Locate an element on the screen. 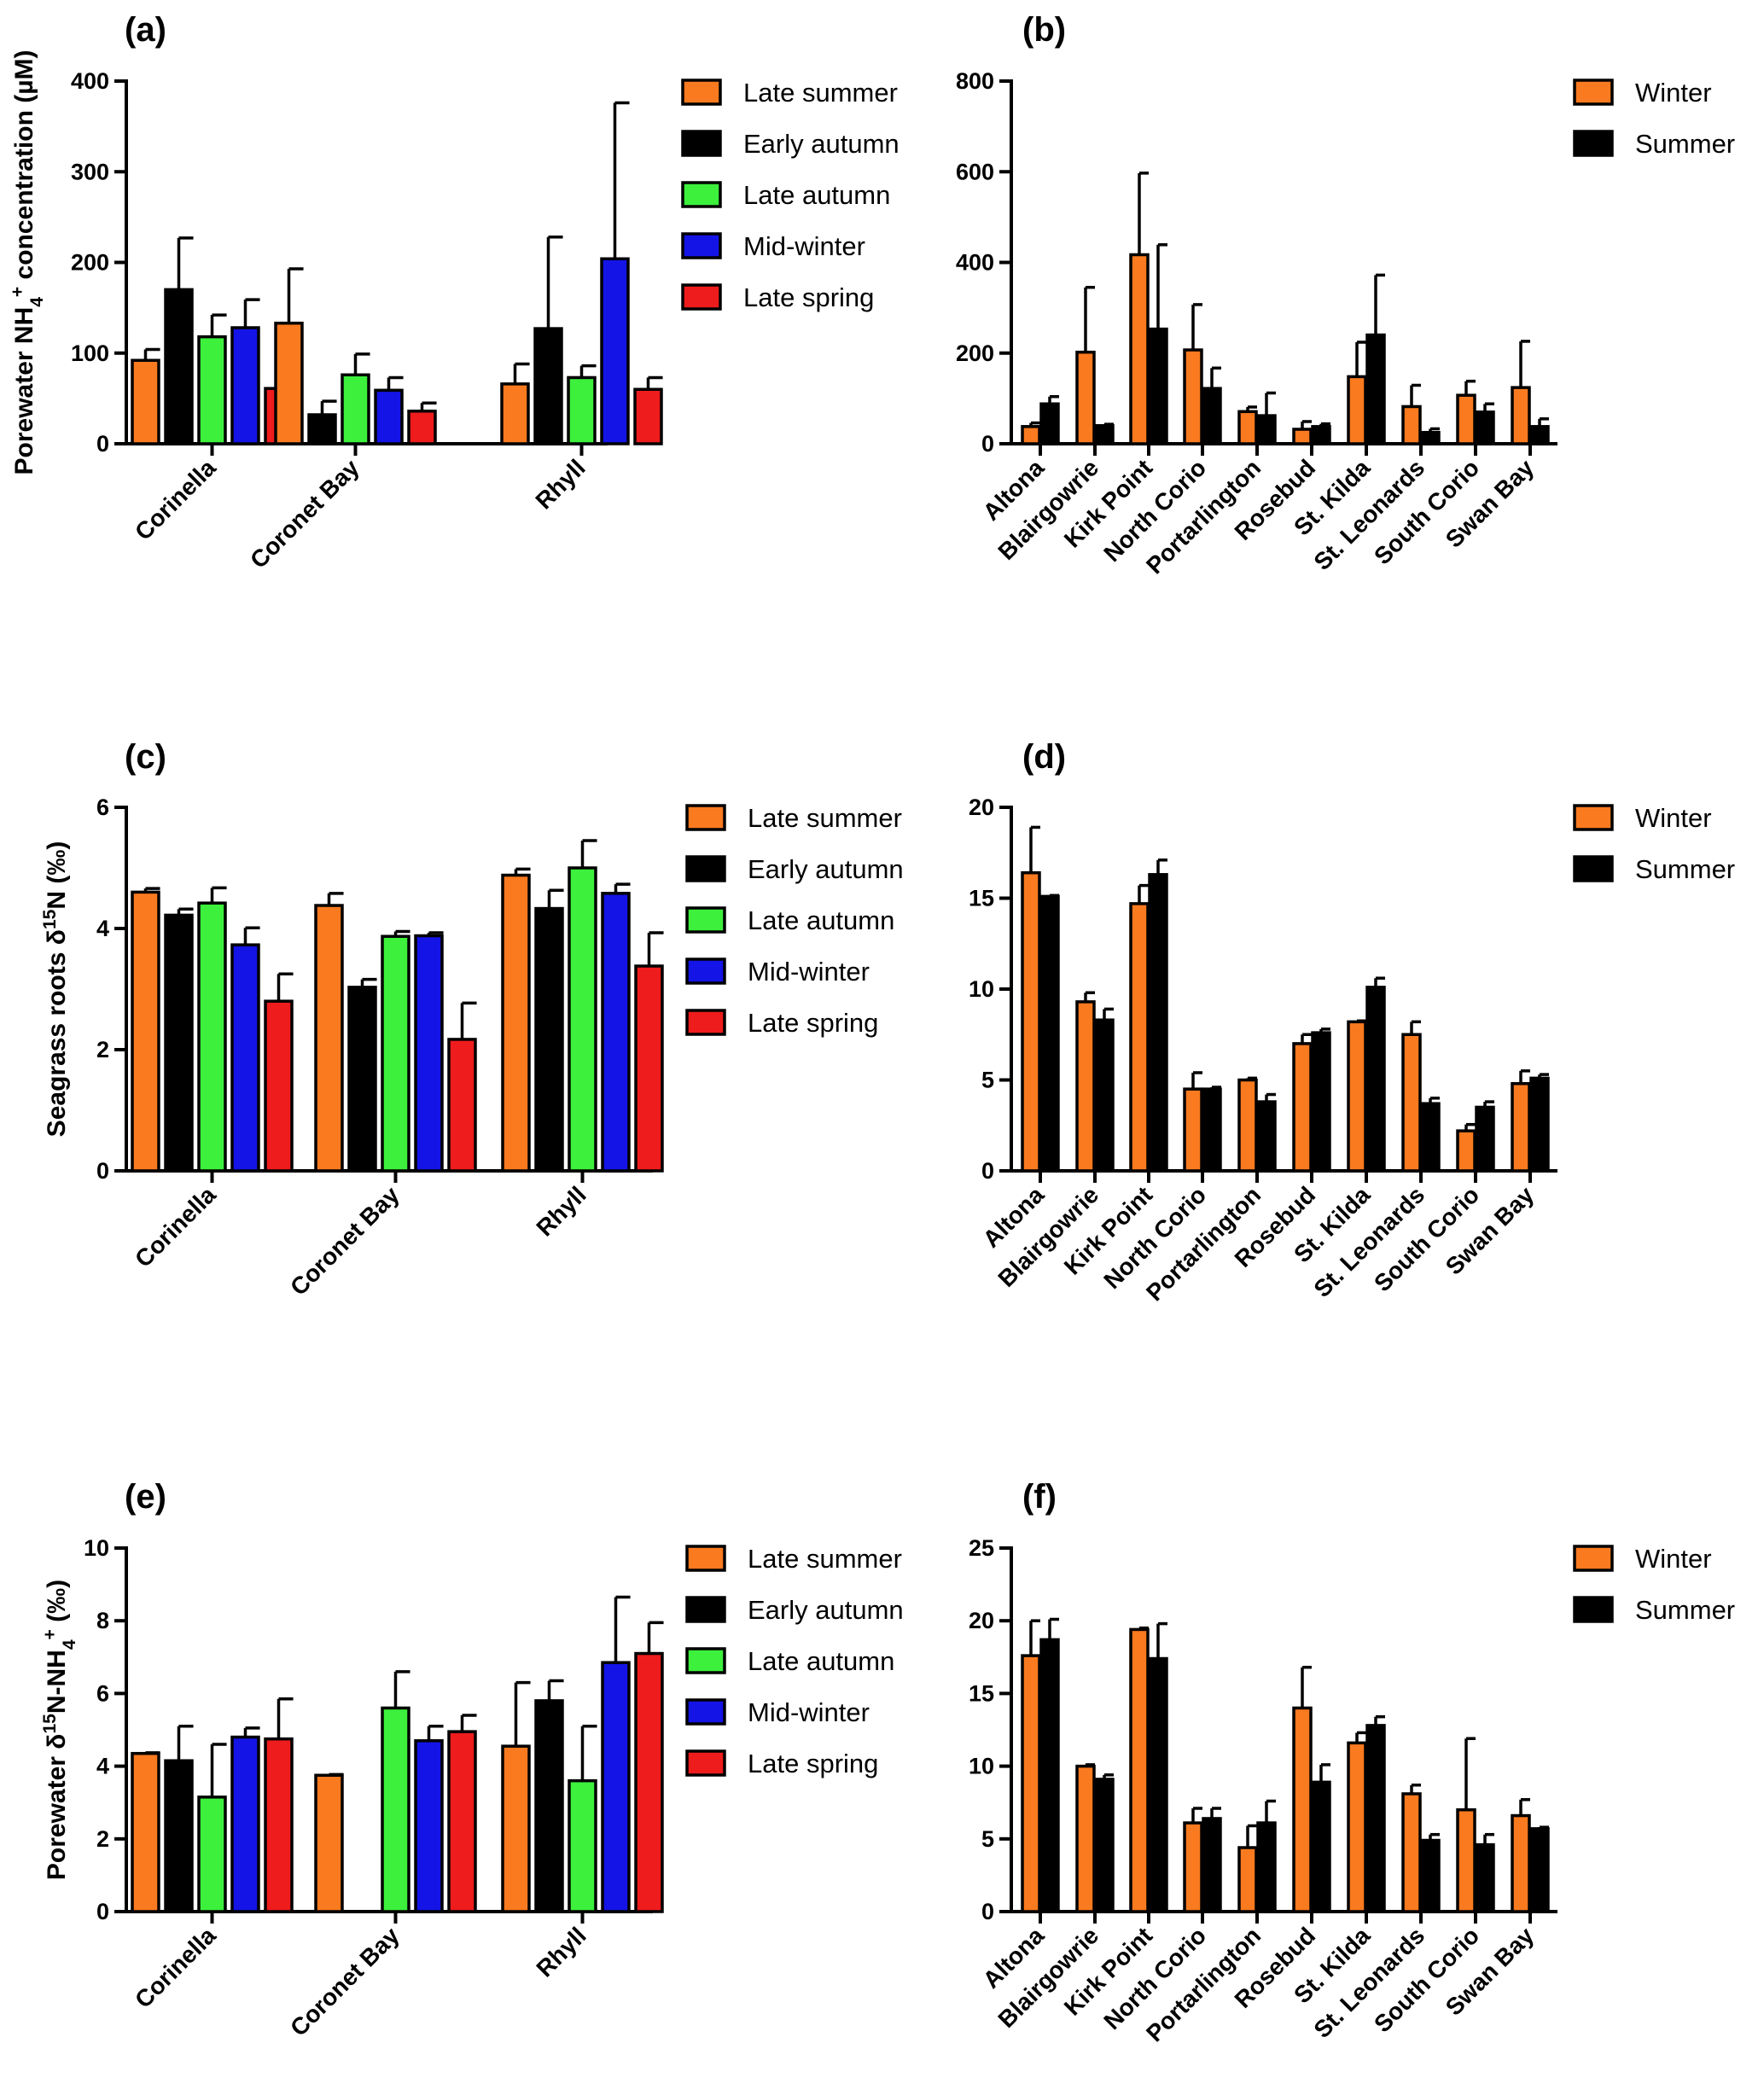 The width and height of the screenshot is (1764, 2078). y-axis-title-part: Porewater δ is located at coordinates (57, 1807).